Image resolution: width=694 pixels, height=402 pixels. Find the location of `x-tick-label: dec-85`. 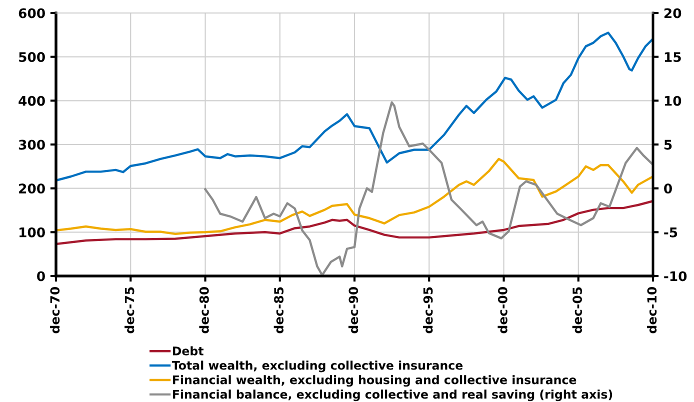

x-tick-label: dec-85 is located at coordinates (279, 310).